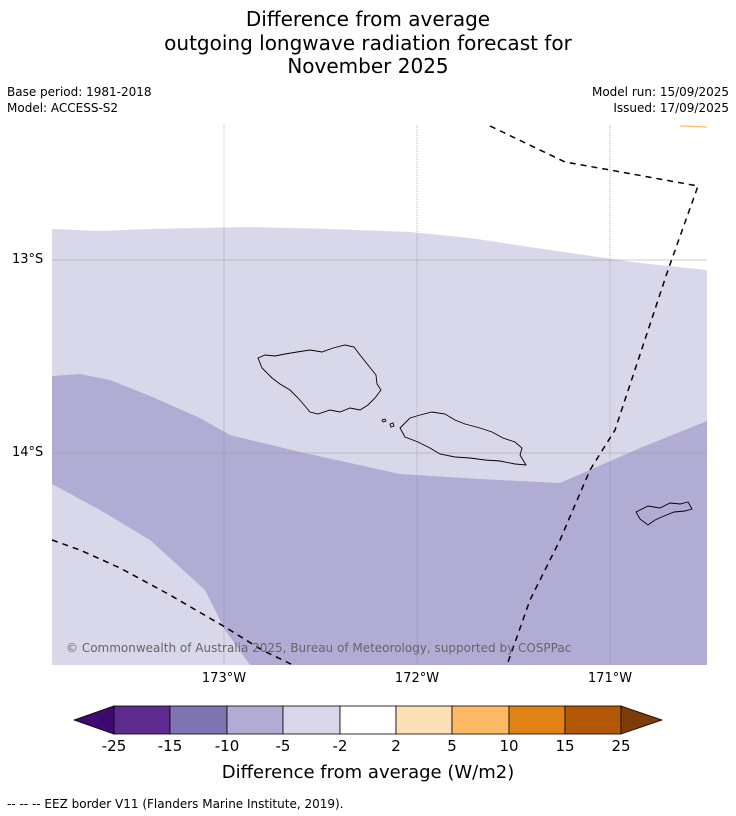 This screenshot has width=736, height=816. What do you see at coordinates (170, 746) in the screenshot?
I see `colorbar-tick: -15` at bounding box center [170, 746].